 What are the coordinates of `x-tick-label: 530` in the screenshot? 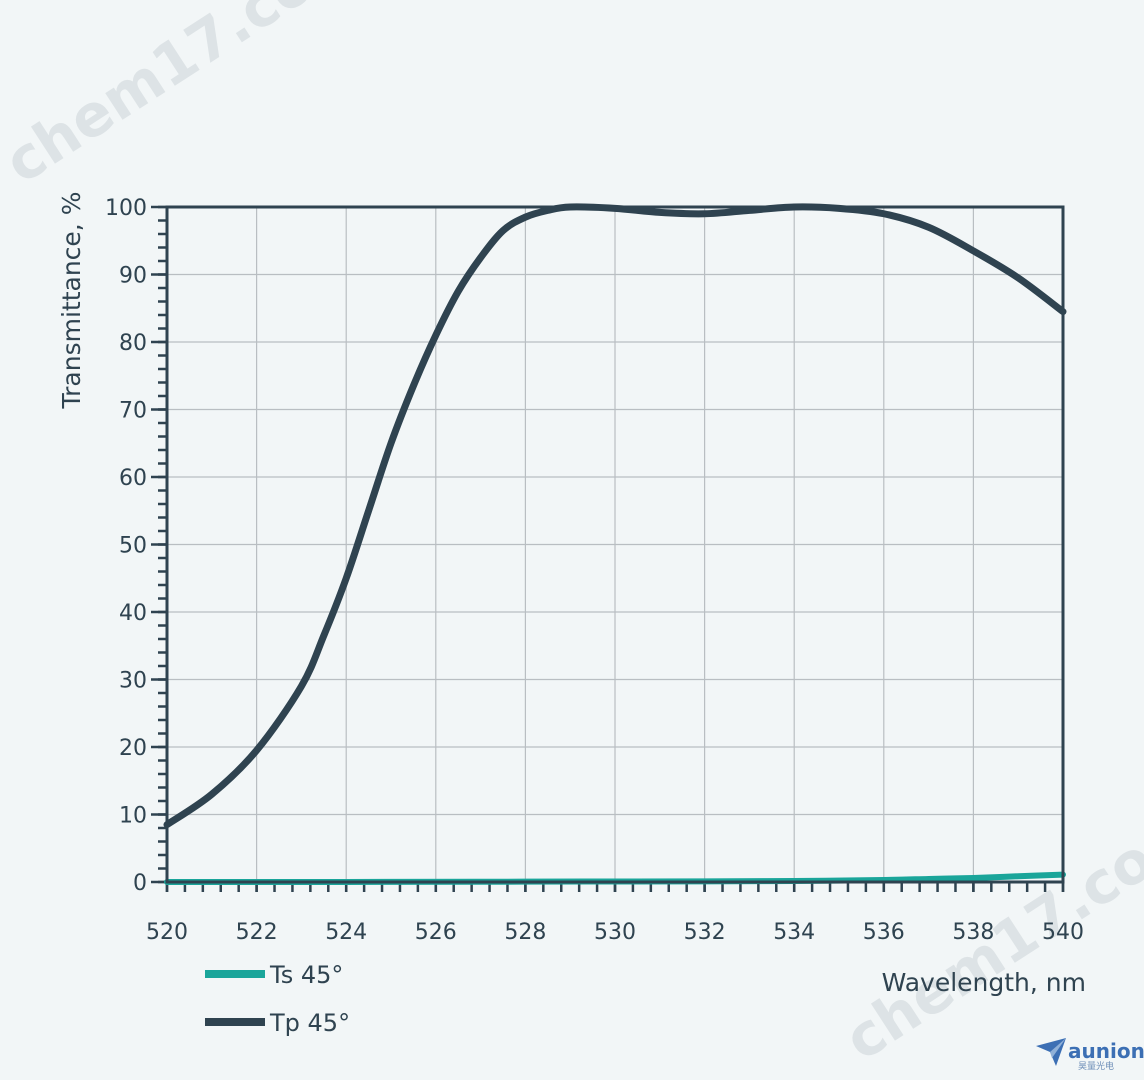 It's located at (615, 932).